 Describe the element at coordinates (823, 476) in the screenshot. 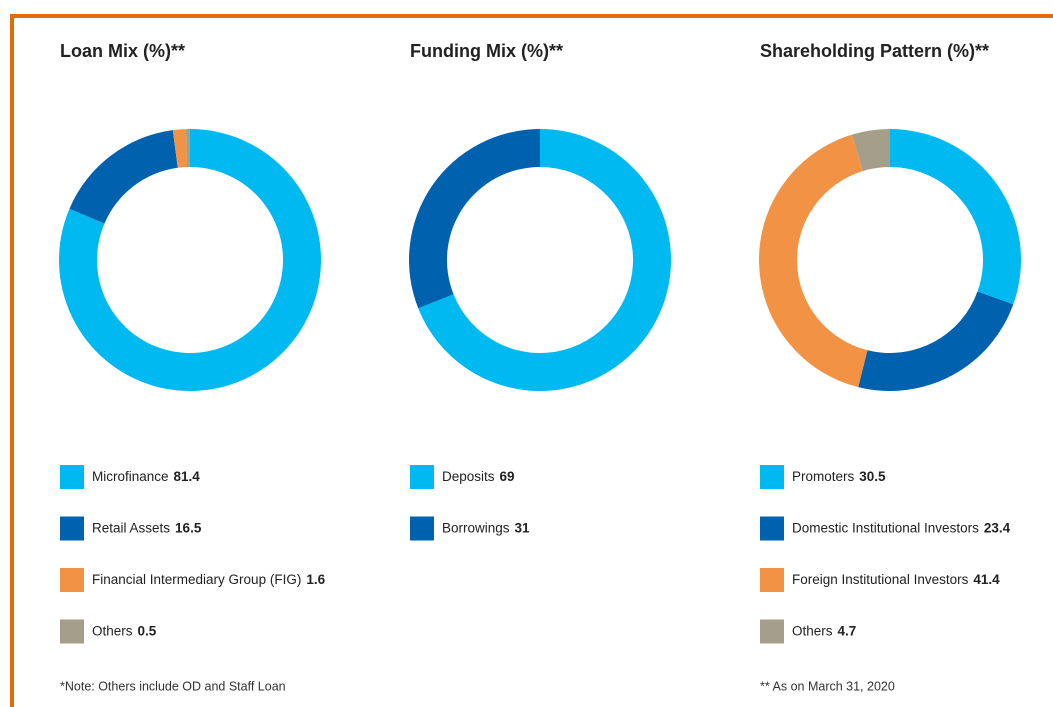

I see `legend-name: Promoters` at that location.